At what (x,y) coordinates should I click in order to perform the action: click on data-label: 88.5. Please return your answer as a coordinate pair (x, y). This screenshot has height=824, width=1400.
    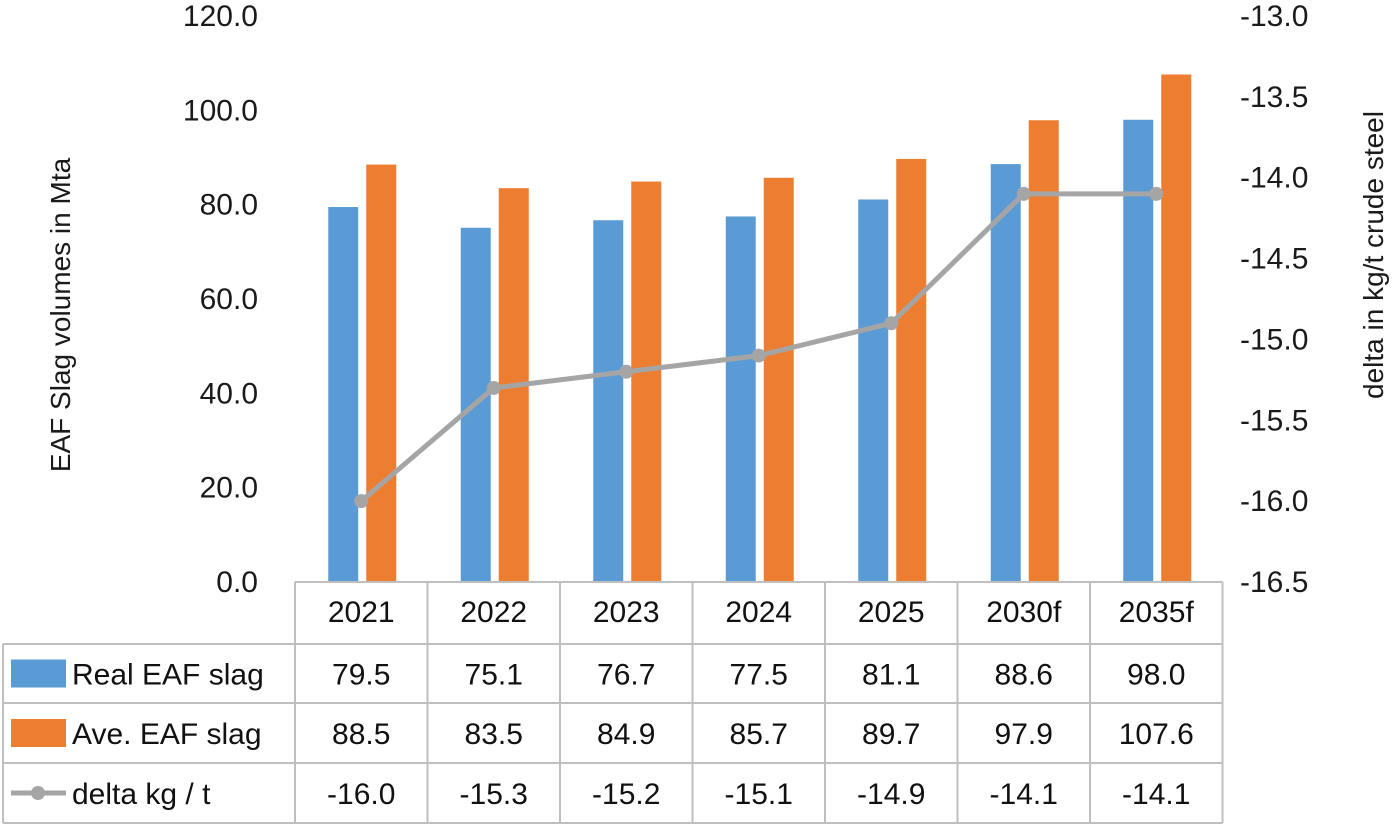
    Looking at the image, I should click on (361, 734).